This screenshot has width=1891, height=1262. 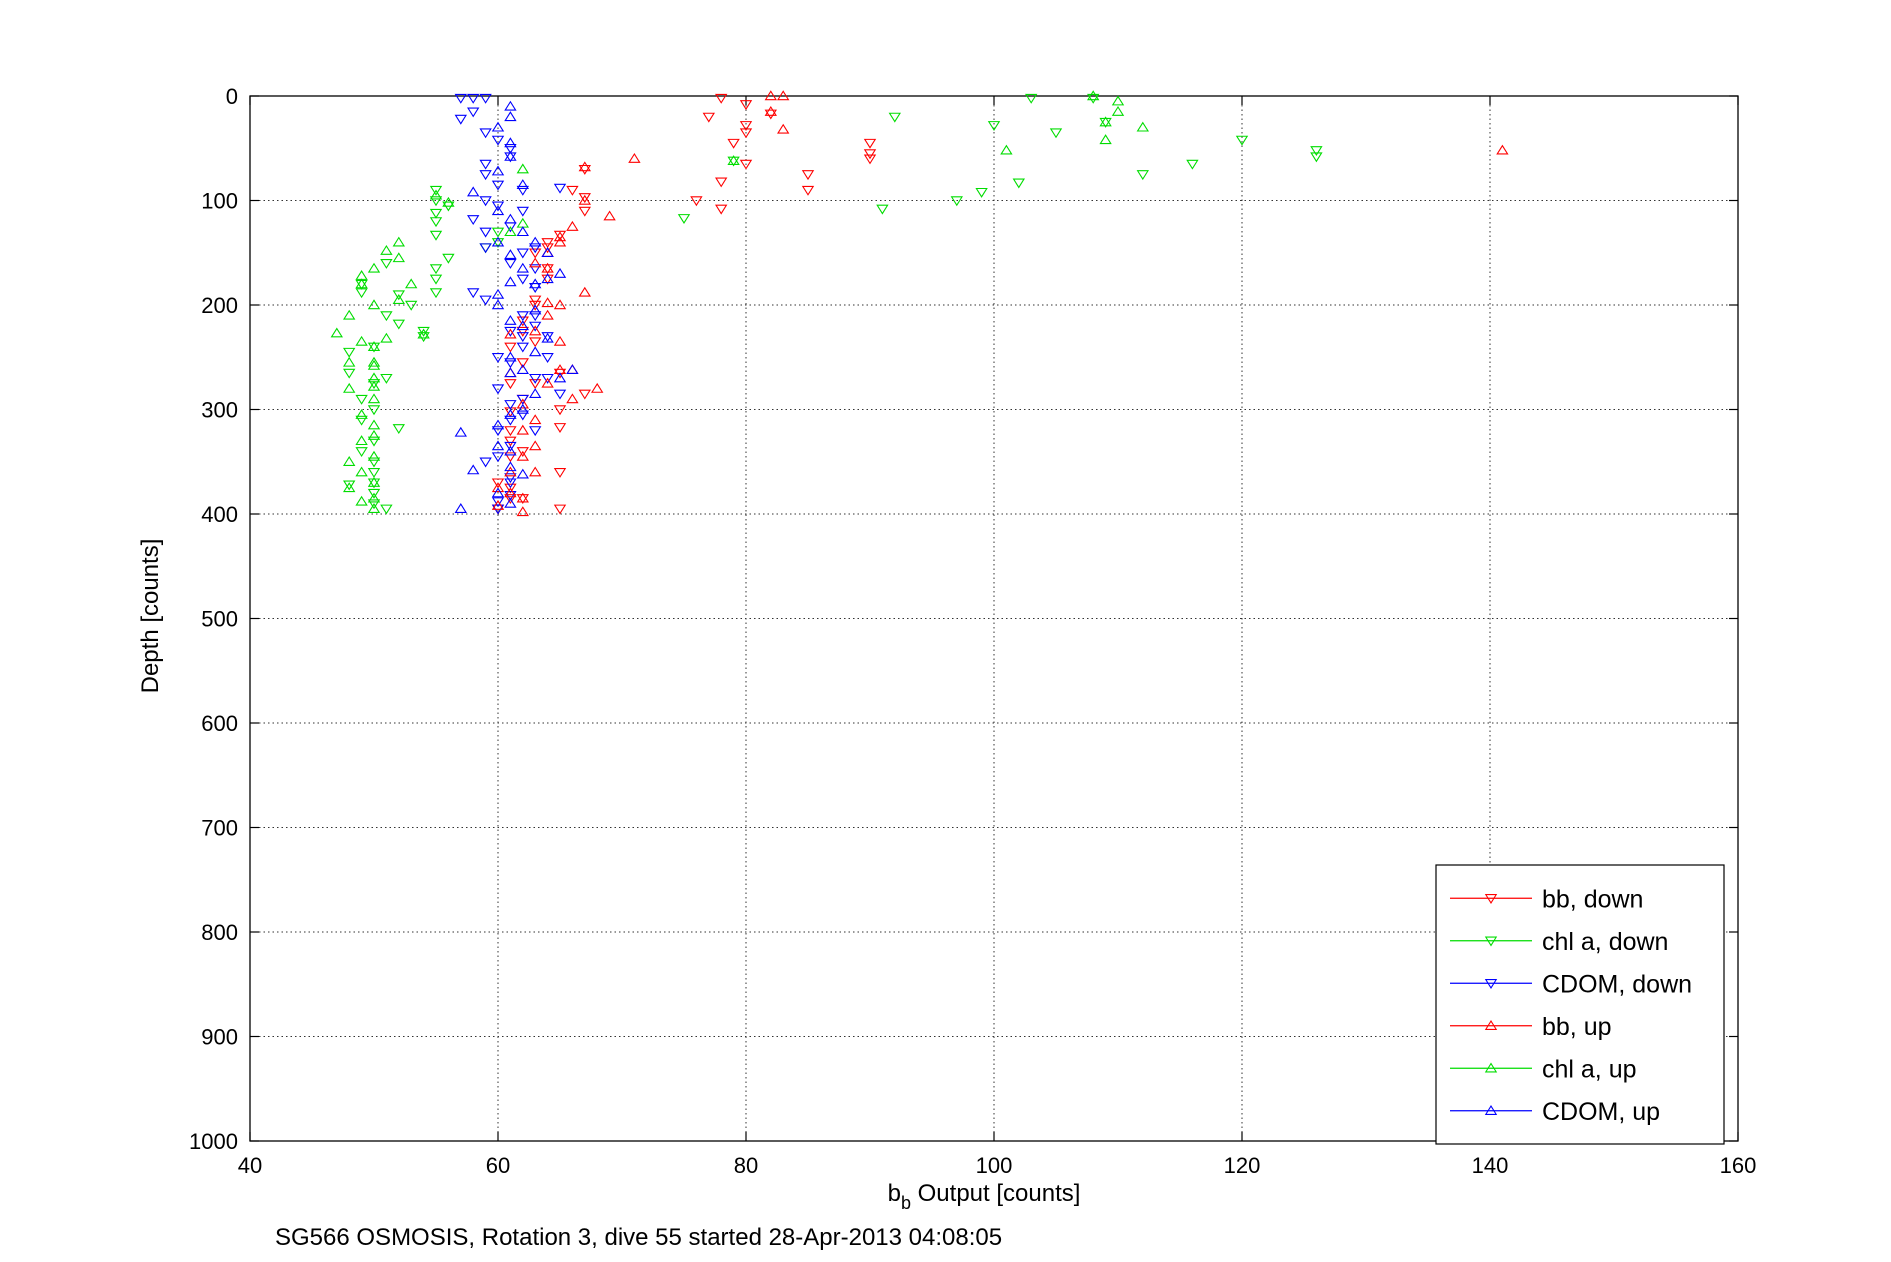 I want to click on y-tick-label: 900, so click(x=219, y=1037).